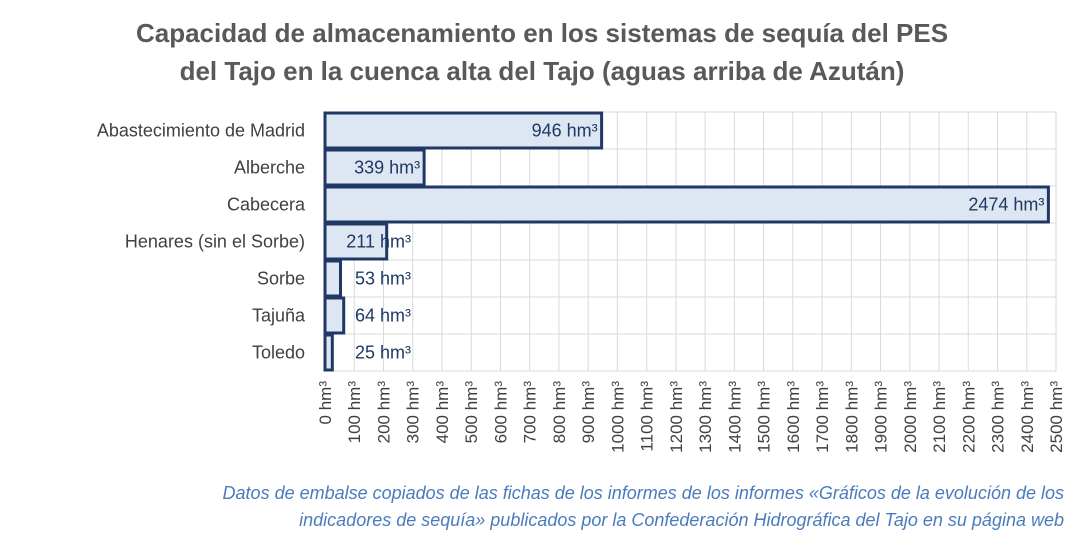 This screenshot has height=546, width=1084. Describe the element at coordinates (413, 412) in the screenshot. I see `x-tick-label: 300 hm³` at that location.